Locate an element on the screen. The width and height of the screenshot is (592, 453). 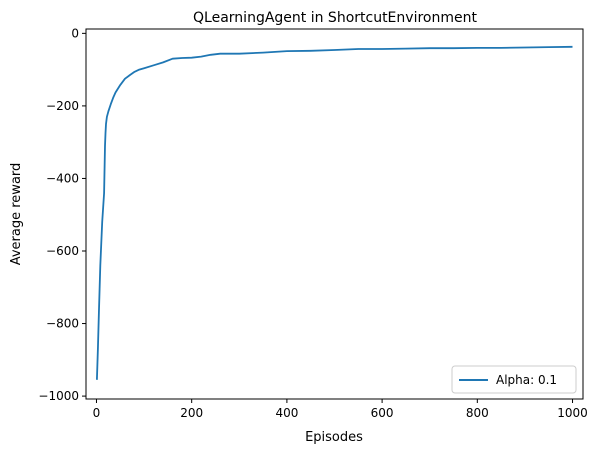
legend-label-alpha-0-1: Alpha: 0.1 is located at coordinates (526, 380).